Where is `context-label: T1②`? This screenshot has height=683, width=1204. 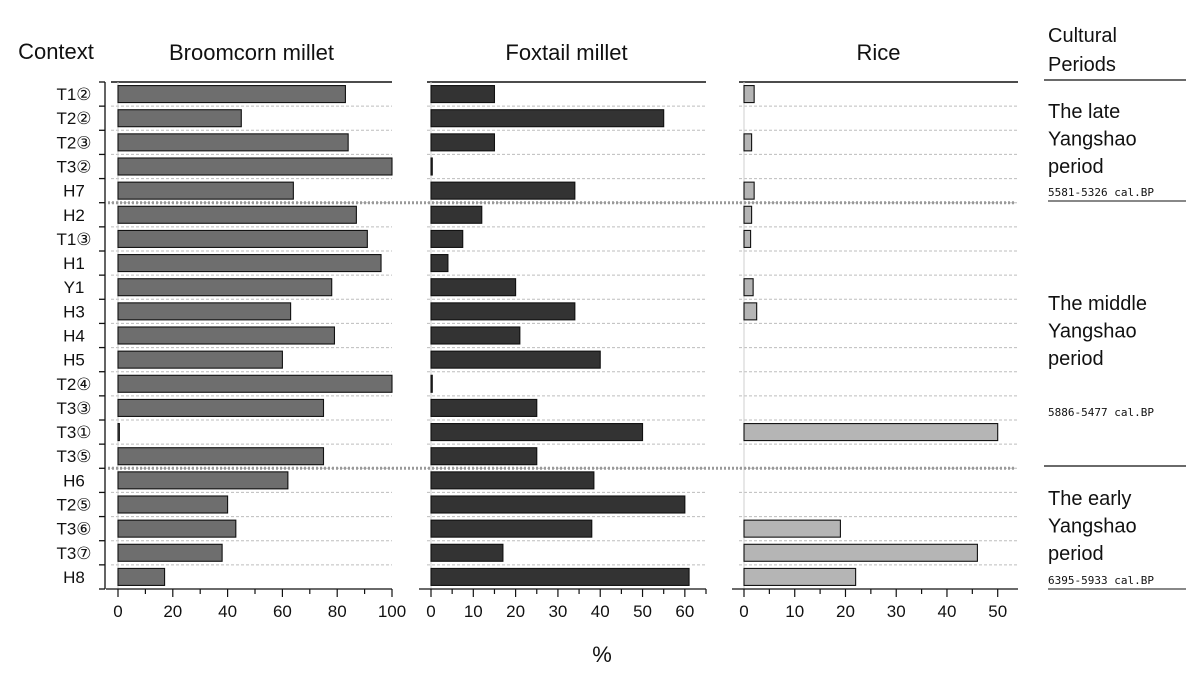 context-label: T1② is located at coordinates (73, 94).